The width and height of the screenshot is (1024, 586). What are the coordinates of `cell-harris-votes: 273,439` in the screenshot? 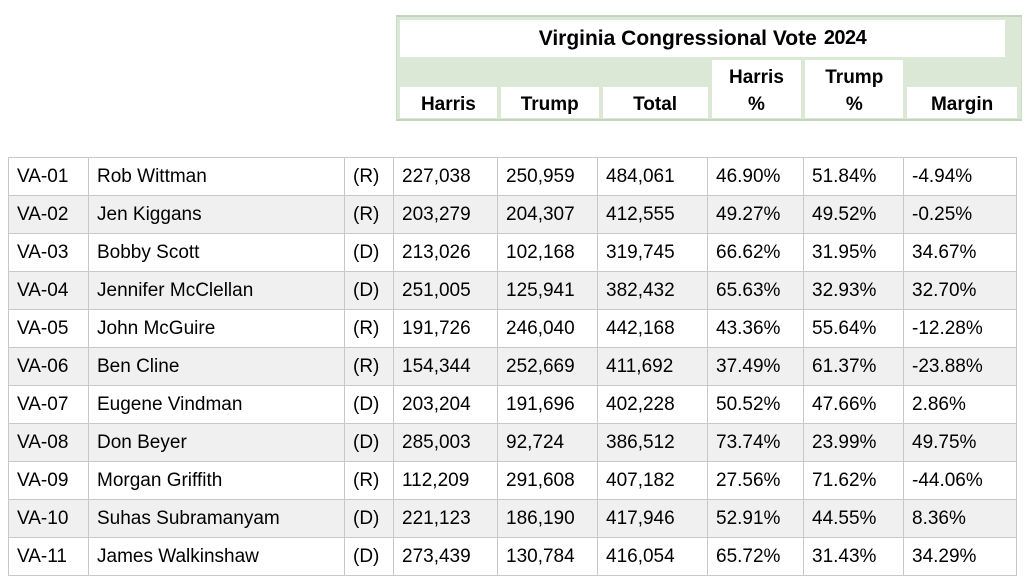 It's located at (445, 556).